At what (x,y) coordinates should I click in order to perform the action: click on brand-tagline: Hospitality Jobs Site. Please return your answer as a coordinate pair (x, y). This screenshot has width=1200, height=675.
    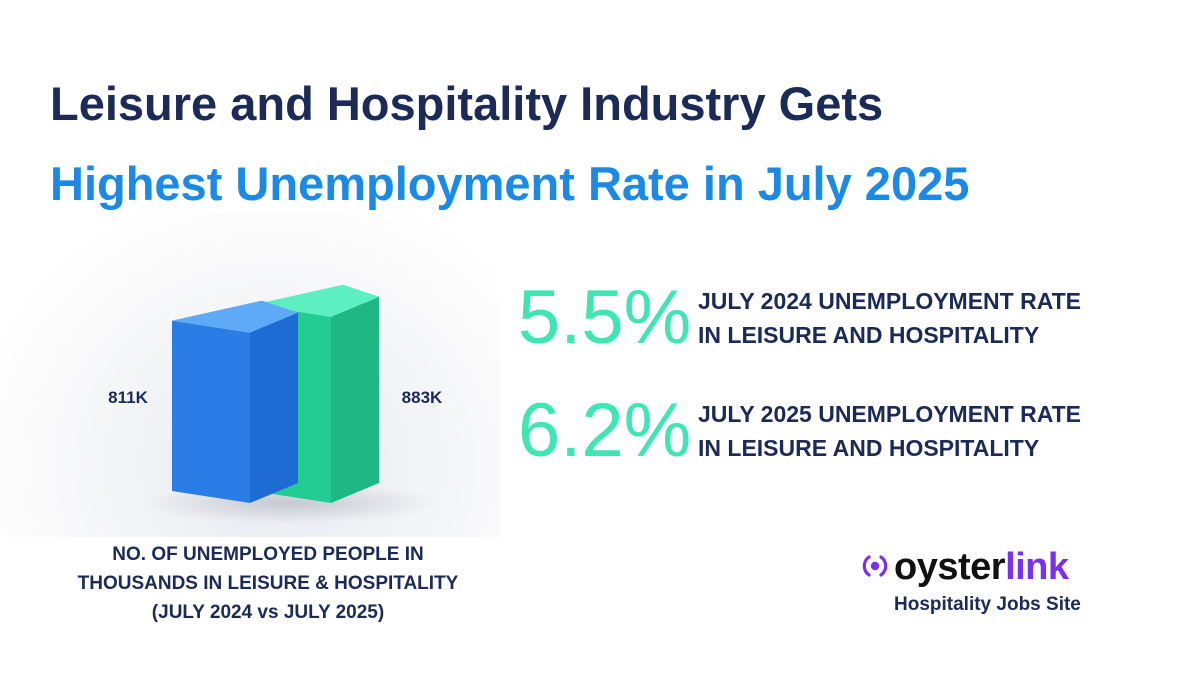
    Looking at the image, I should click on (987, 604).